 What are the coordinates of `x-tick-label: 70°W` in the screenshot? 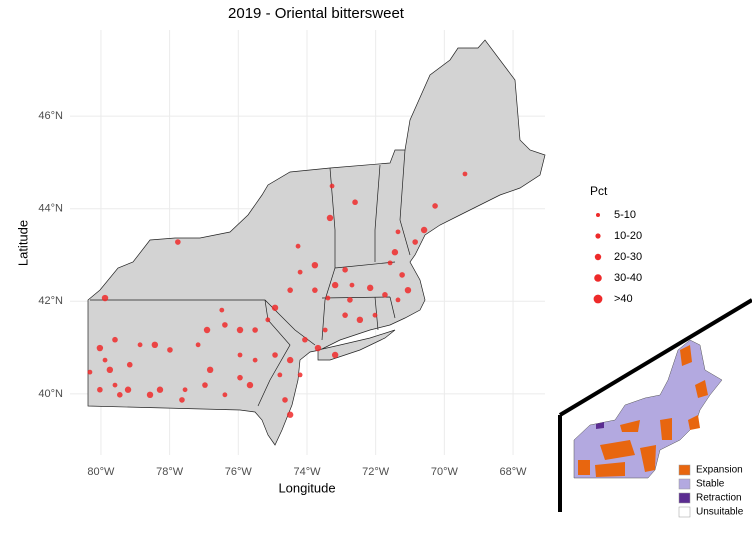 It's located at (445, 472).